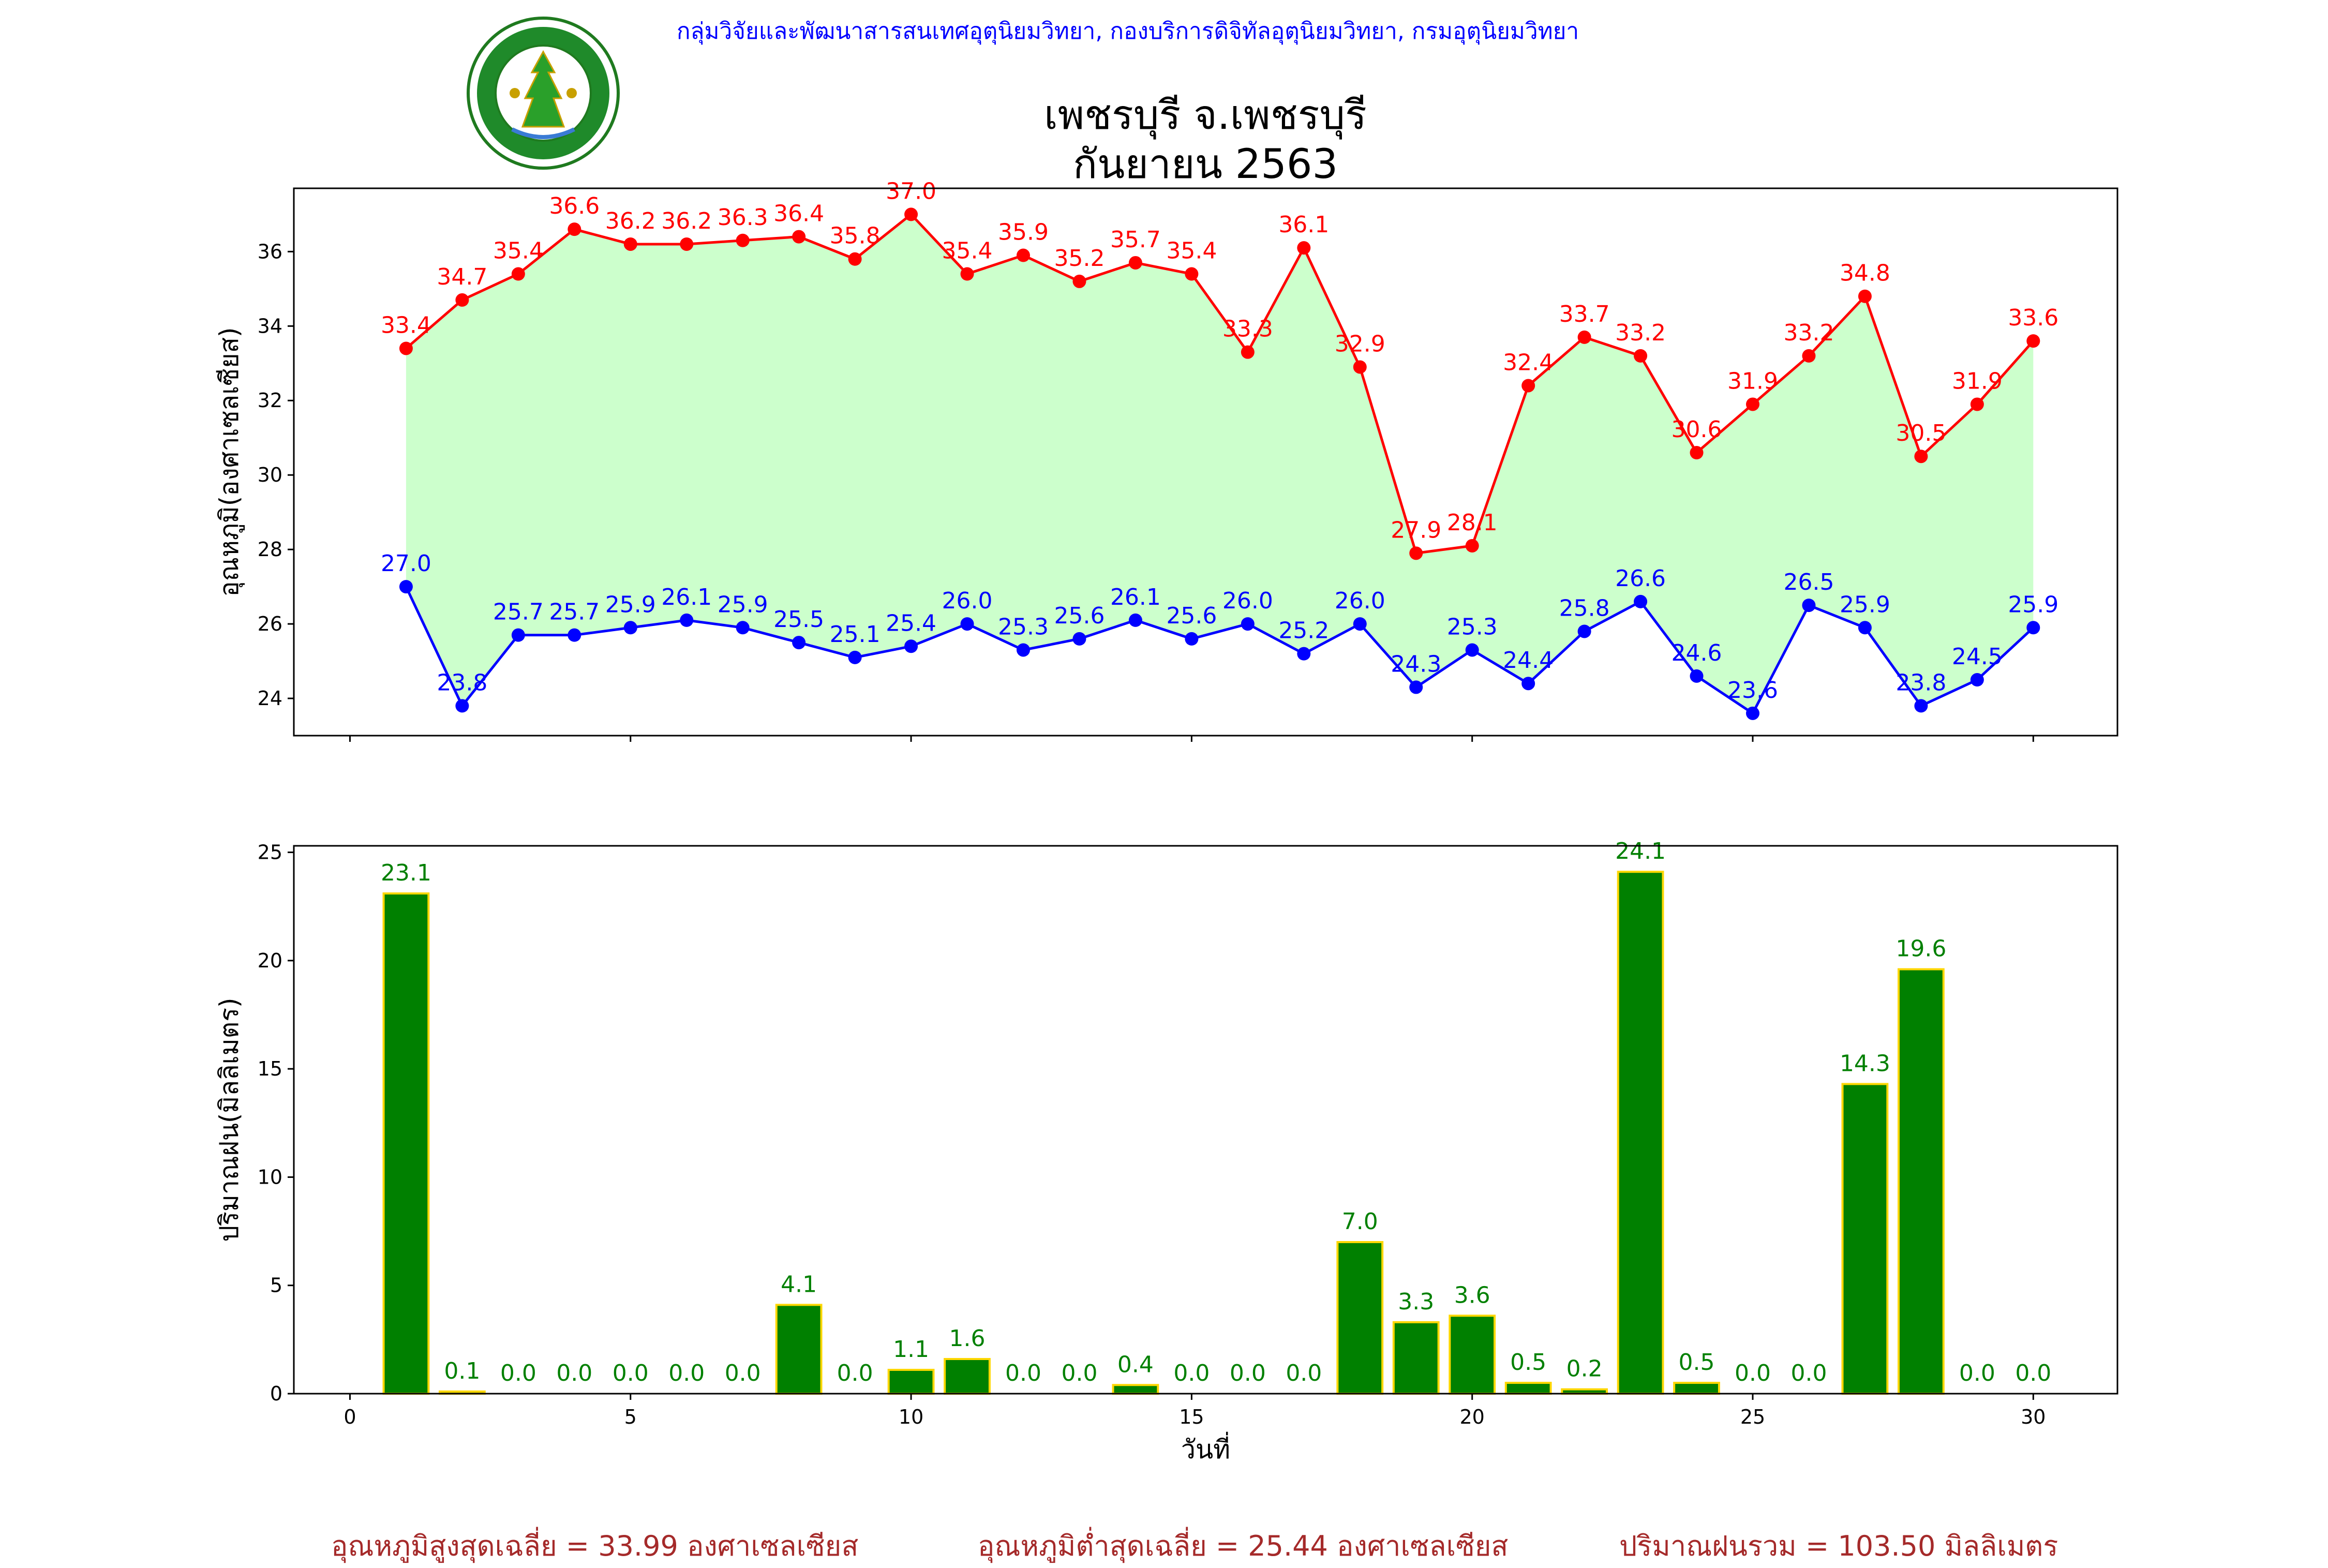 Image resolution: width=2328 pixels, height=1568 pixels. Describe the element at coordinates (1640, 851) in the screenshot. I see `rain-bar-label: 24.1` at that location.